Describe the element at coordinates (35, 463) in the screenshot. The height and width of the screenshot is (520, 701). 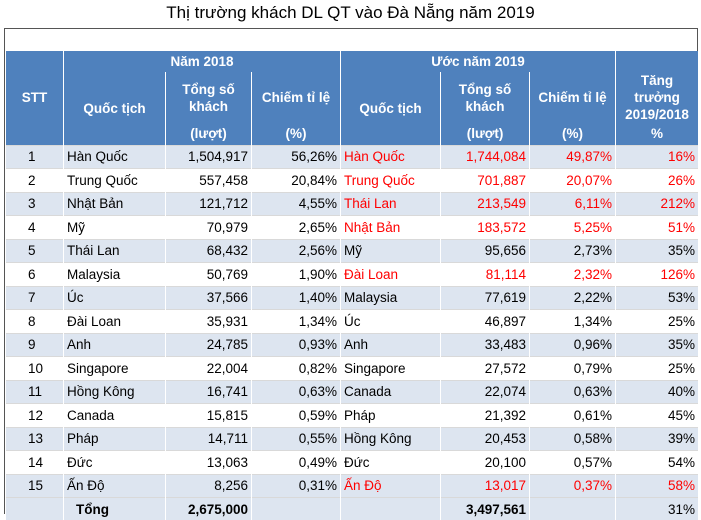
I see `stt-cell: 14` at that location.